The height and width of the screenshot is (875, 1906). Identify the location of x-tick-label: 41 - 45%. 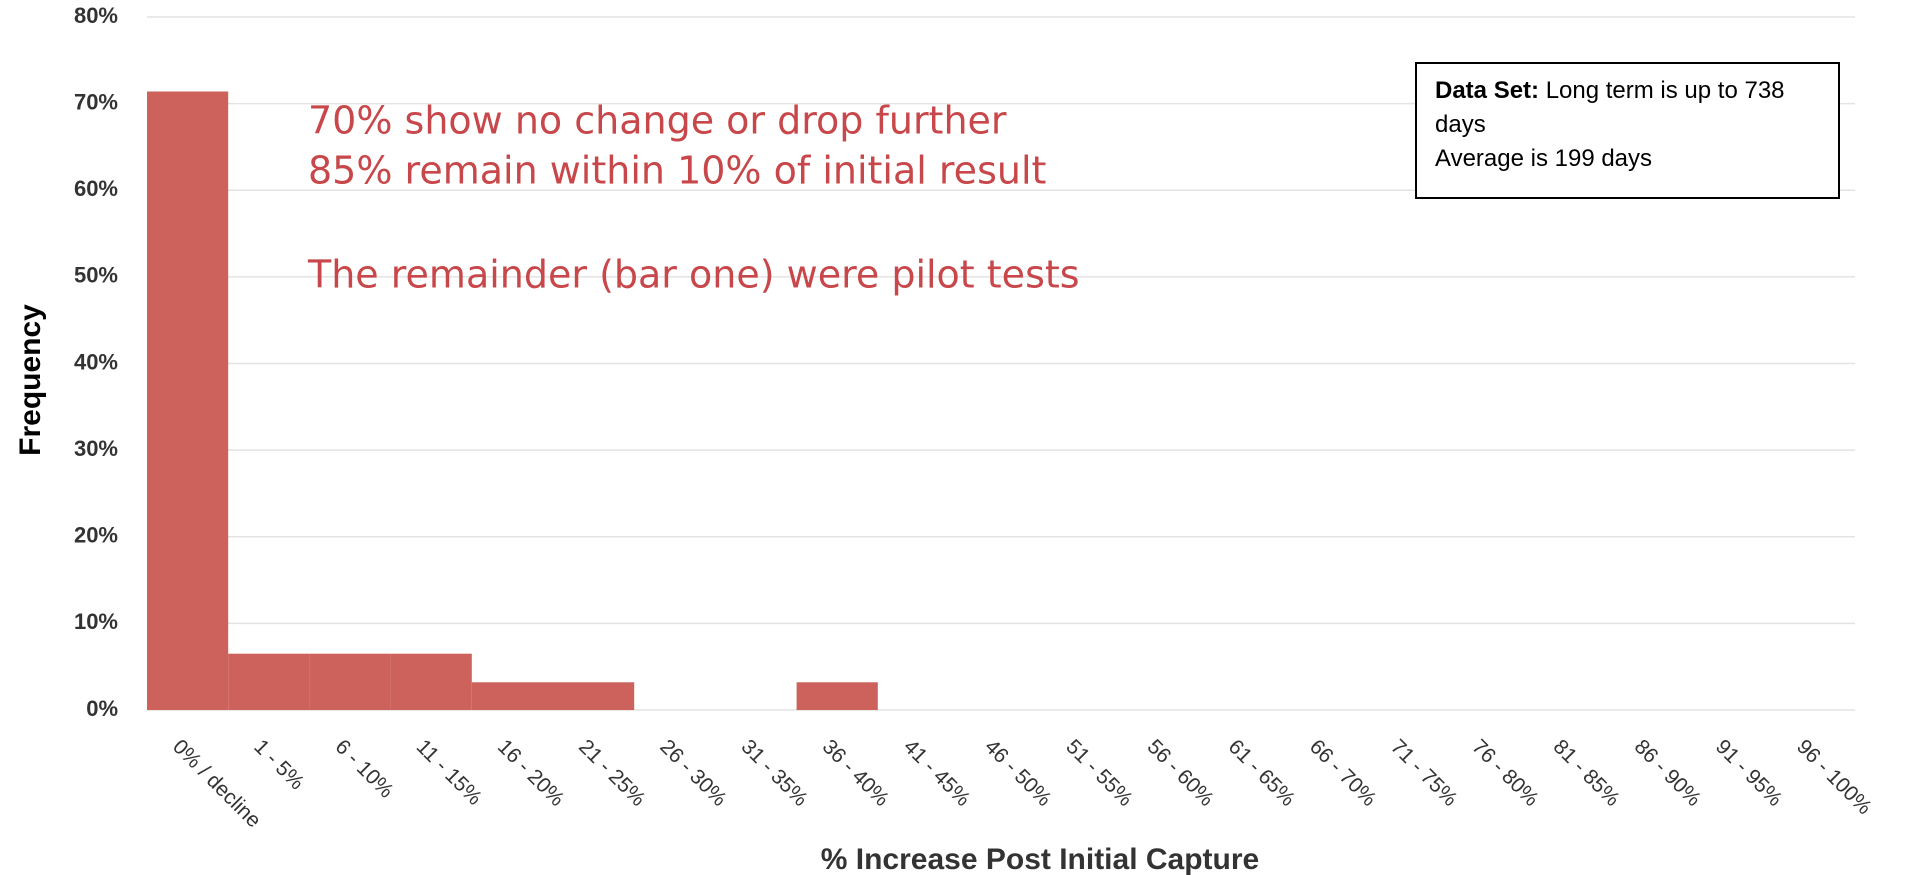
(937, 773).